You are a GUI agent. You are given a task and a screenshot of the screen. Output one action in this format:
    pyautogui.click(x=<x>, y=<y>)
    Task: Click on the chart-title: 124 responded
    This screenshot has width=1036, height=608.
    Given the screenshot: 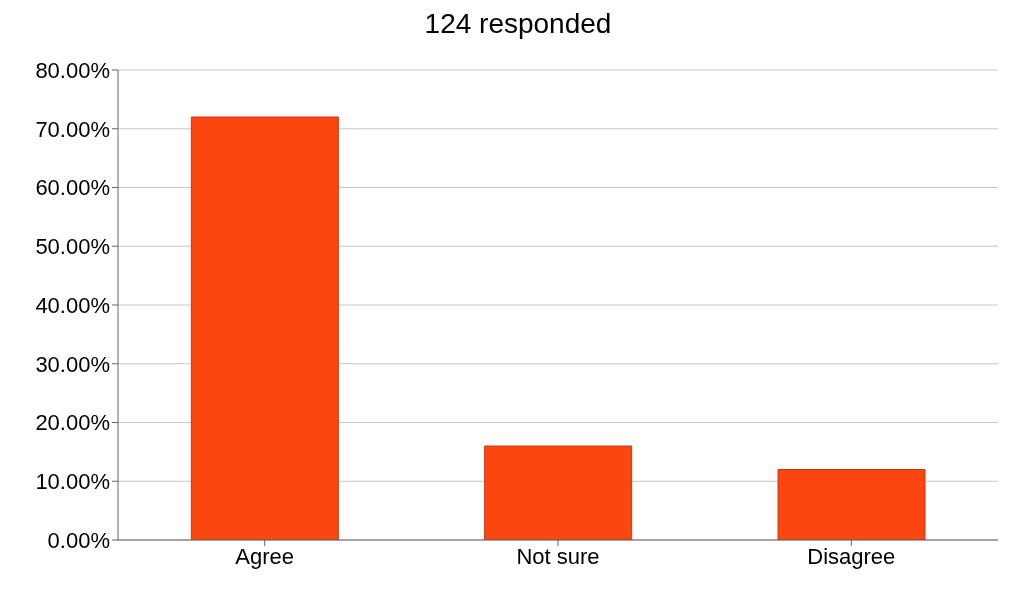 What is the action you would take?
    pyautogui.click(x=518, y=24)
    